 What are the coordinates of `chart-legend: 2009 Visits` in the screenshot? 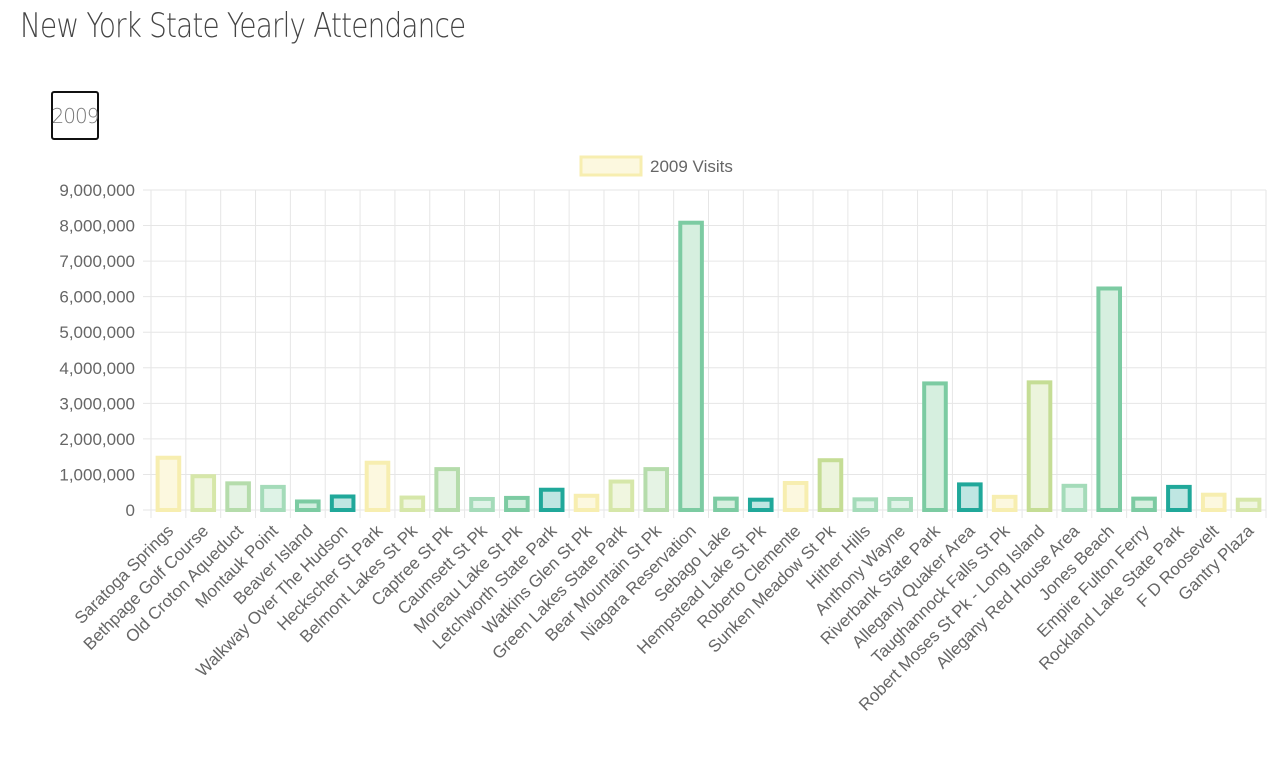 It's located at (656, 166).